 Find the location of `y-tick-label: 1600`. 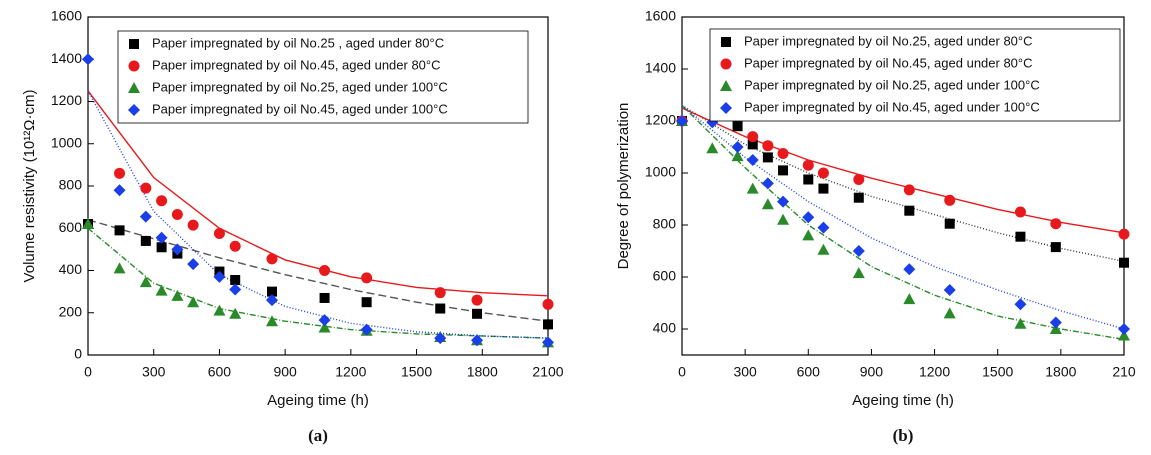

y-tick-label: 1600 is located at coordinates (660, 16).